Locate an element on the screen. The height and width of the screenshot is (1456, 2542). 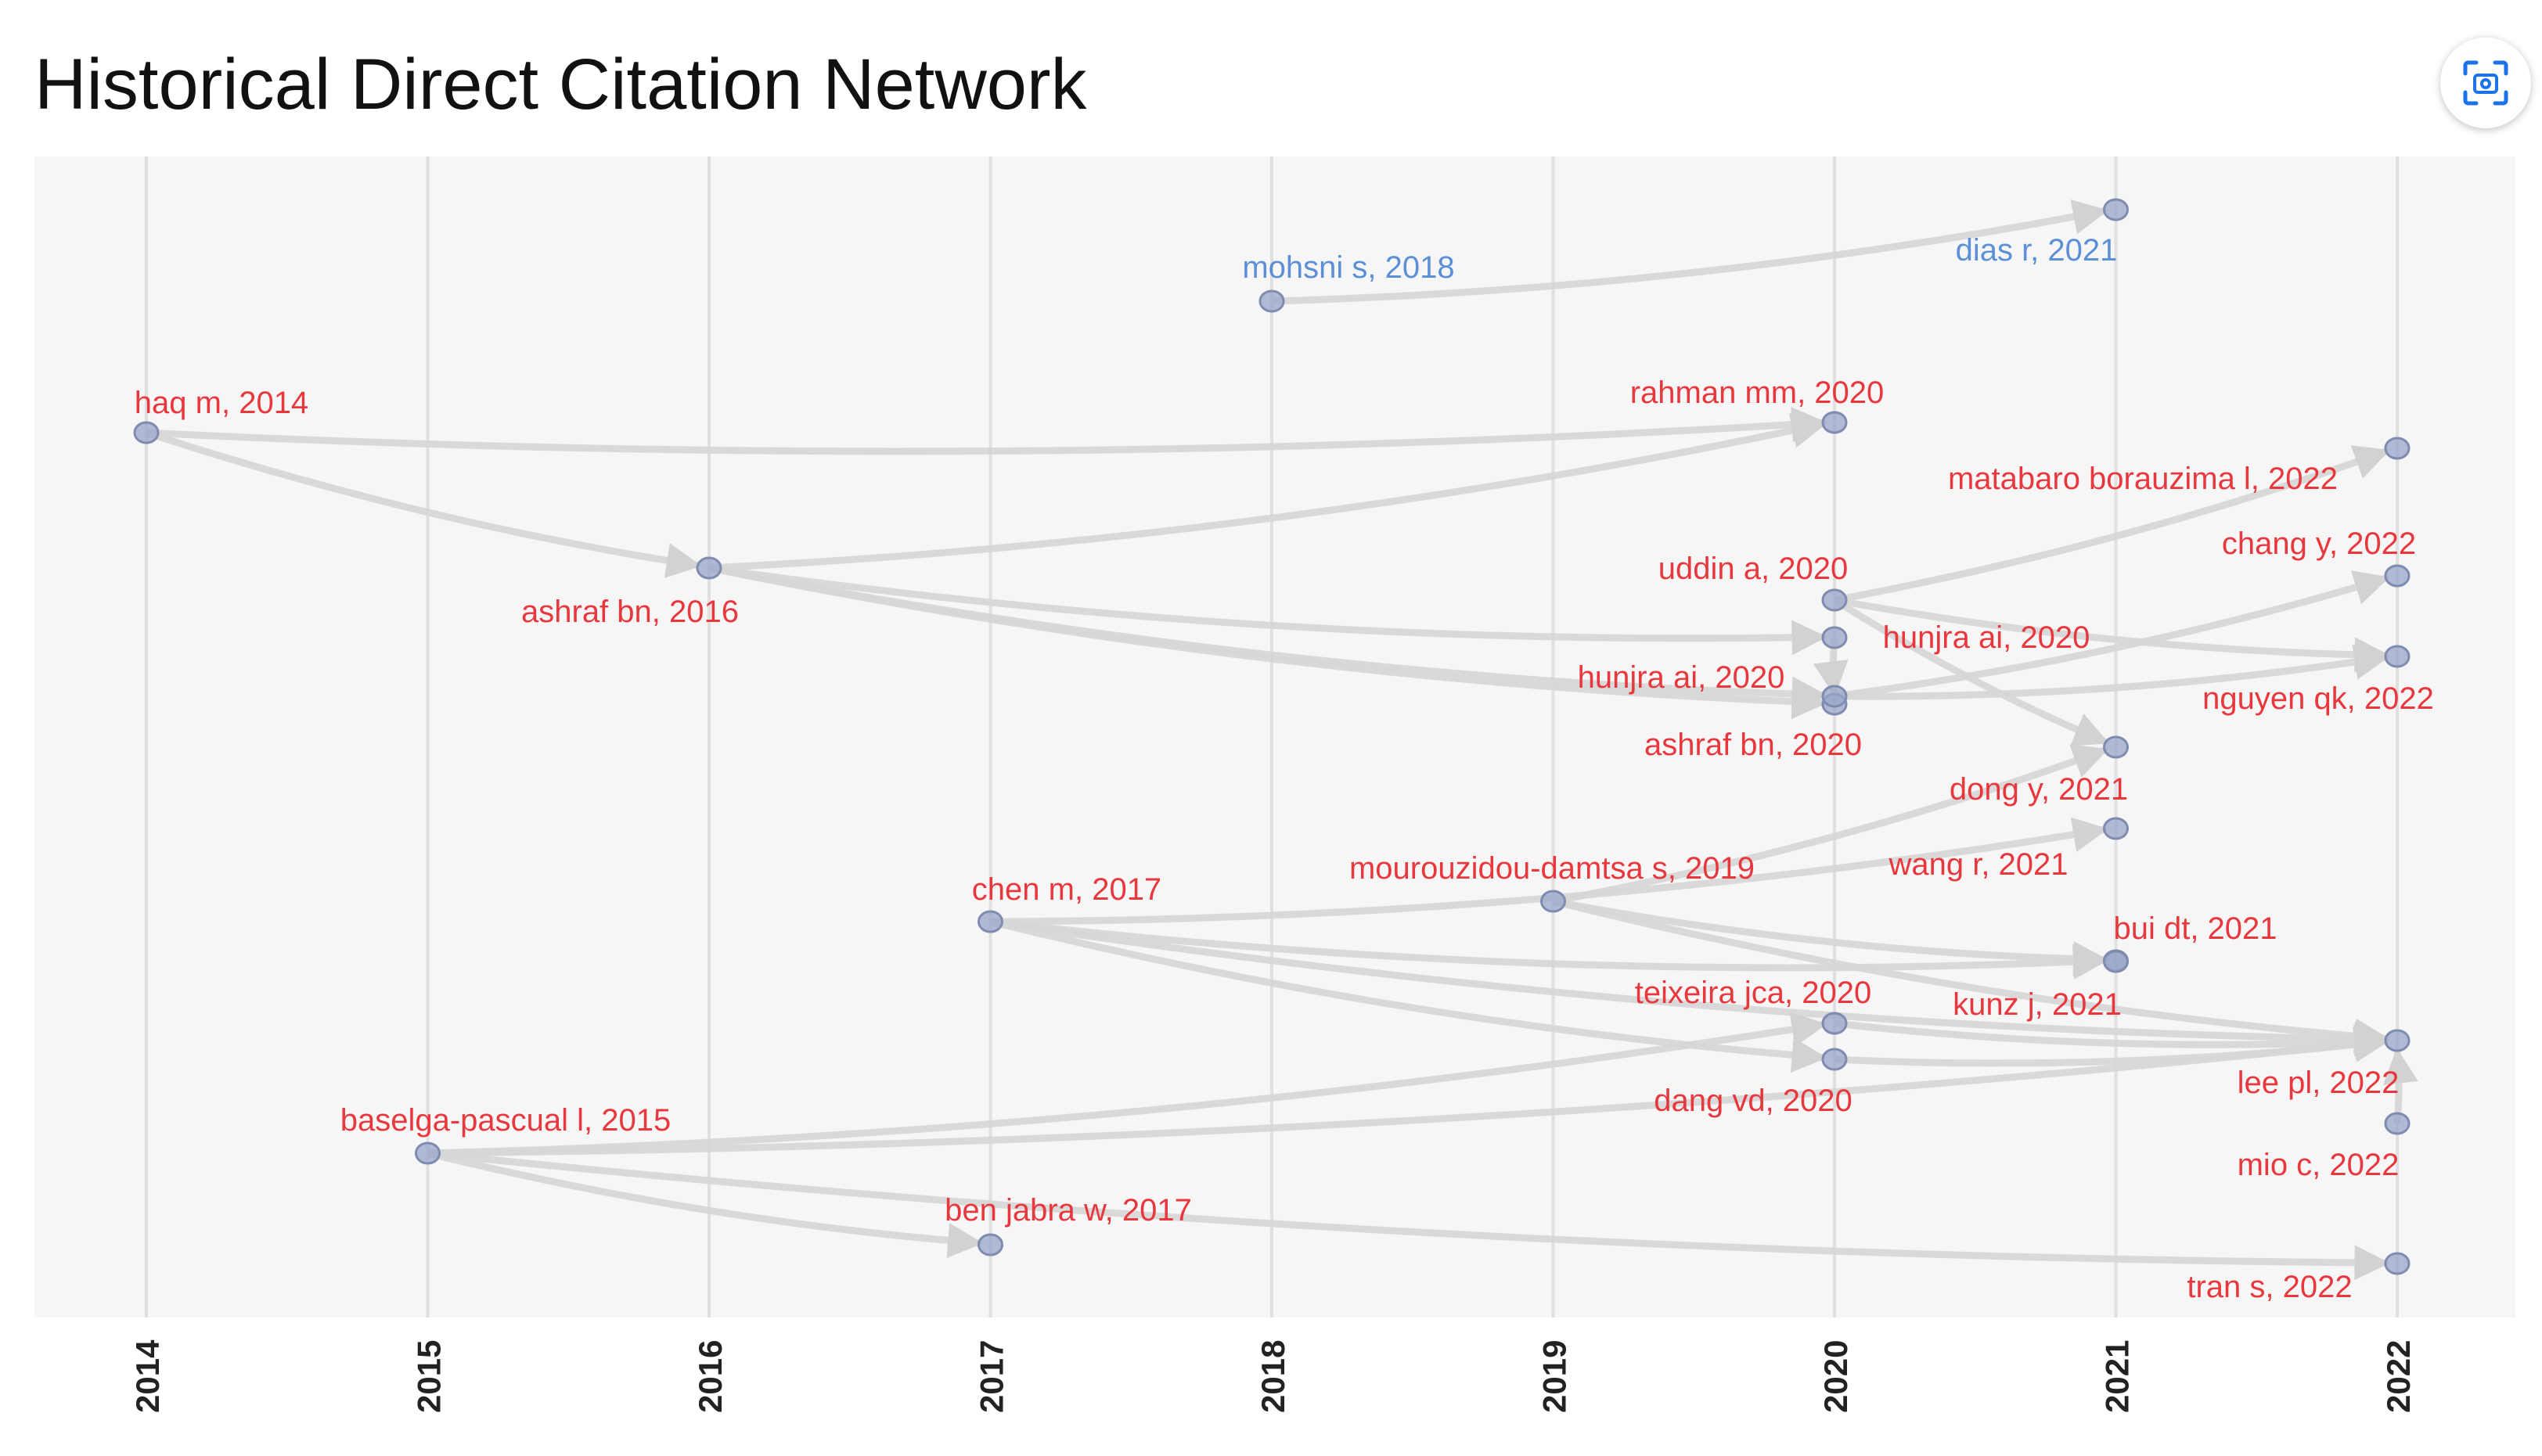
node-matabaro_2022 is located at coordinates (2397, 448).